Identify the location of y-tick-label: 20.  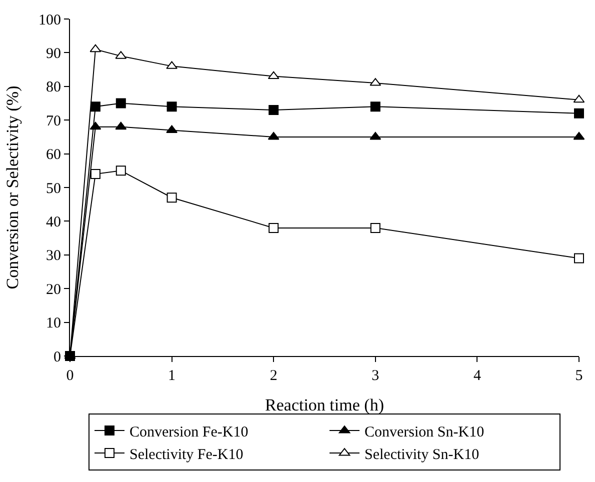
(53, 290).